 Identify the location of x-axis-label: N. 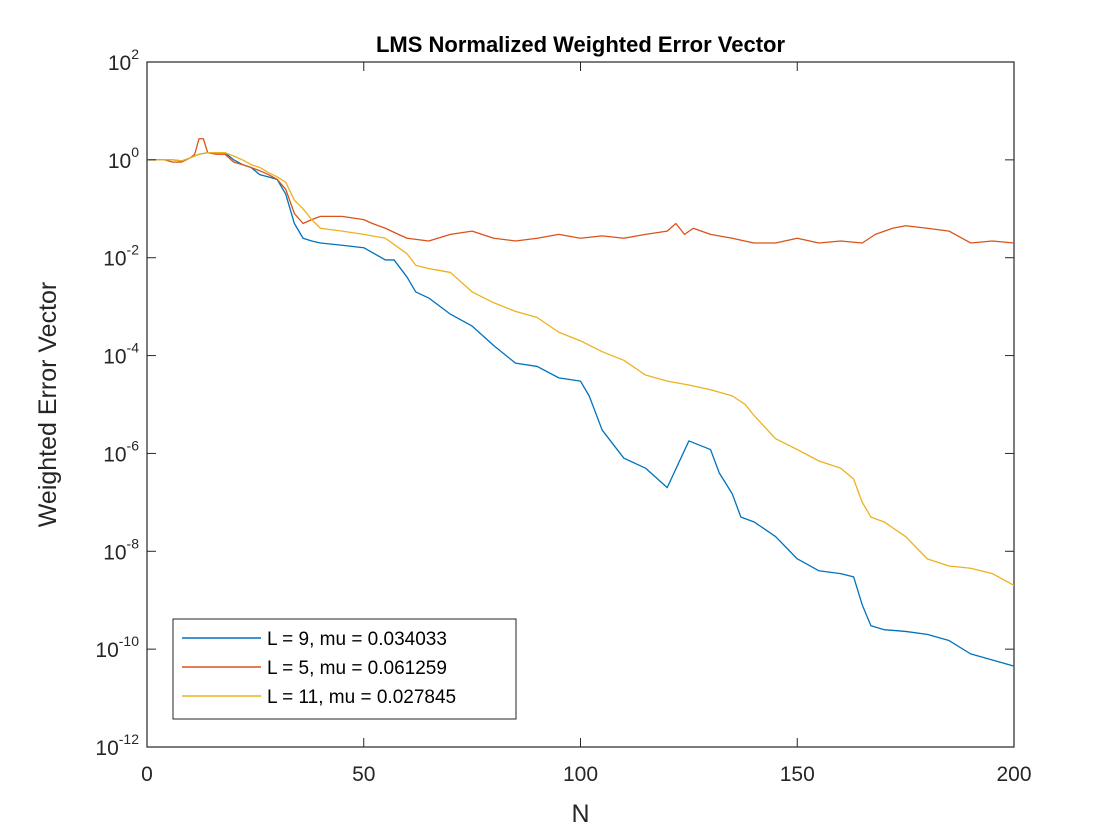
(580, 814).